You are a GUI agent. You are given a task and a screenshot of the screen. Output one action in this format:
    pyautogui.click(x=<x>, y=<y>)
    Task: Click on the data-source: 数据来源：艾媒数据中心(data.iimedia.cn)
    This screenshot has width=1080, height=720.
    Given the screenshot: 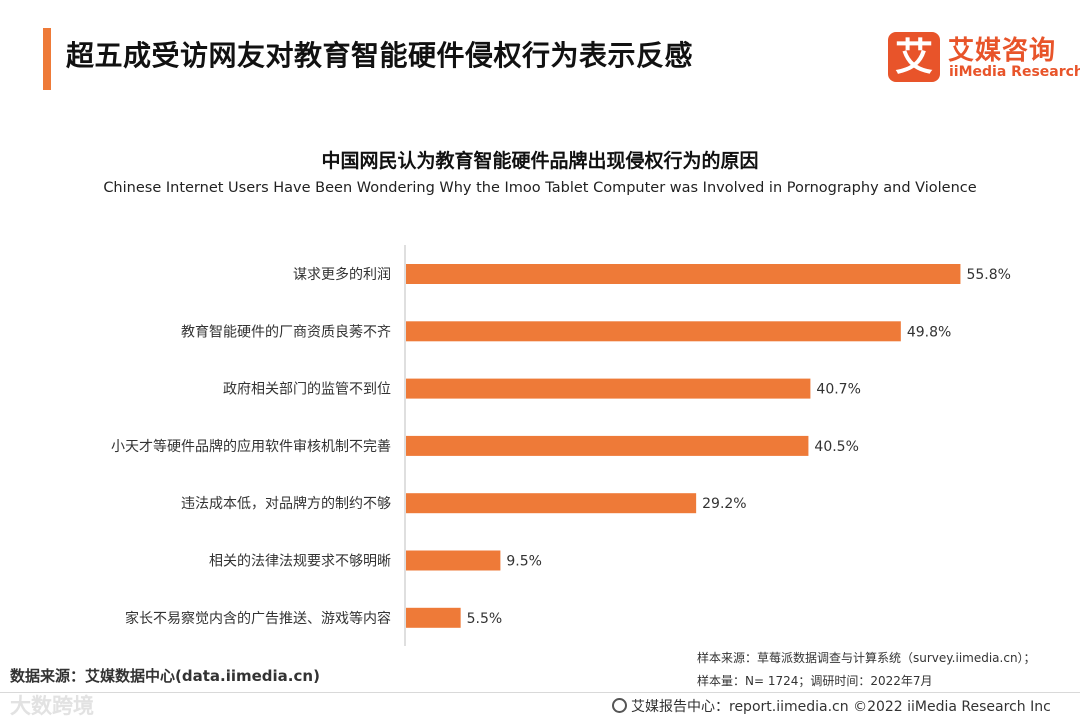 What is the action you would take?
    pyautogui.click(x=165, y=676)
    